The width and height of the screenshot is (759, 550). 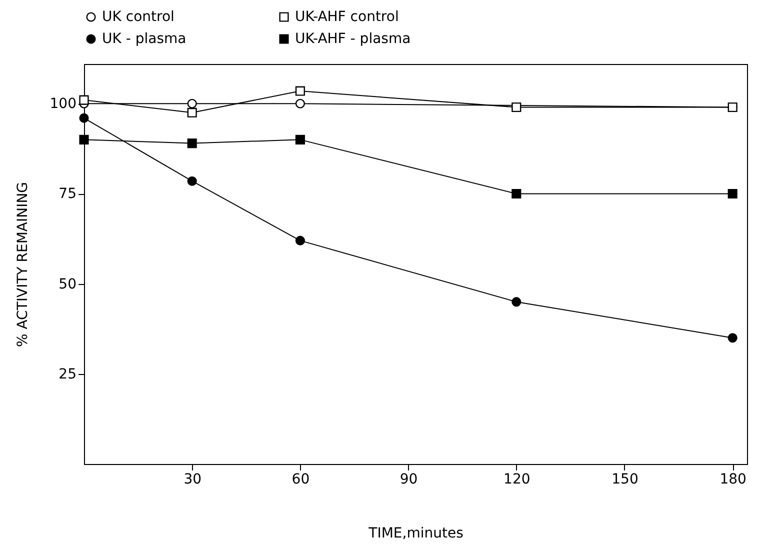 What do you see at coordinates (63, 104) in the screenshot?
I see `y-tick-label: 100` at bounding box center [63, 104].